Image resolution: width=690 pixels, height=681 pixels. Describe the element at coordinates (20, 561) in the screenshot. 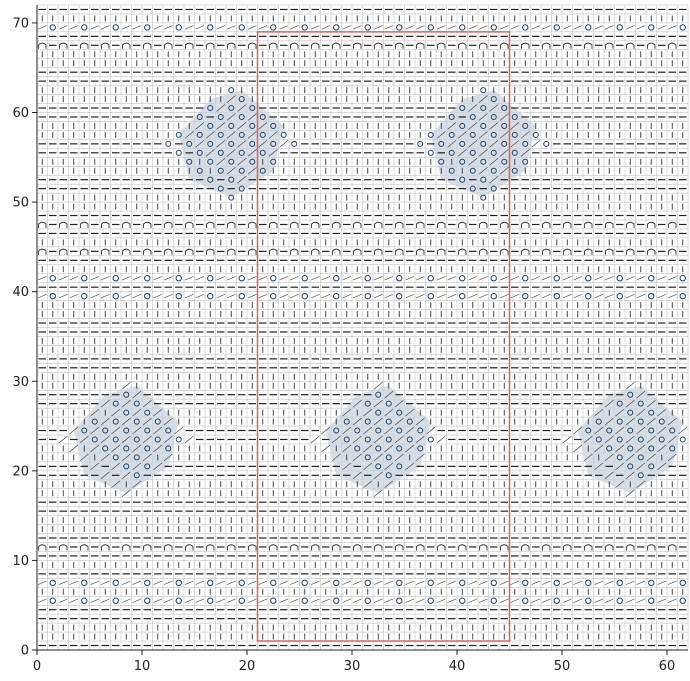

I see `y-tick-label: 10` at that location.